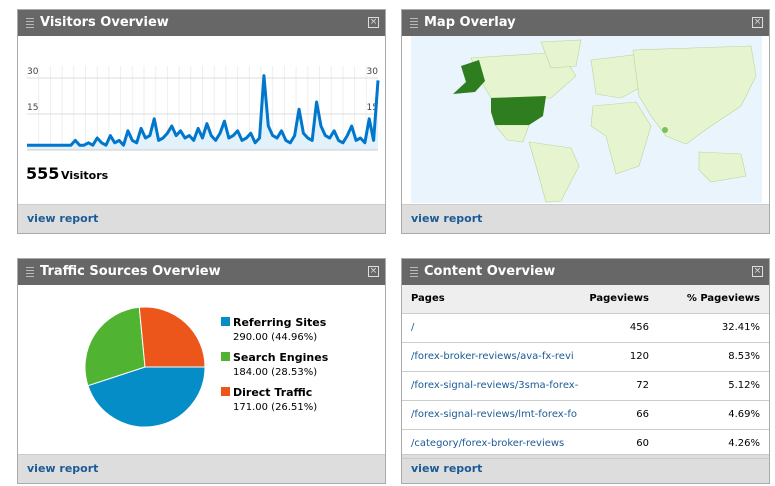 The height and width of the screenshot is (486, 775). What do you see at coordinates (744, 385) in the screenshot?
I see `cell: 5.12%` at bounding box center [744, 385].